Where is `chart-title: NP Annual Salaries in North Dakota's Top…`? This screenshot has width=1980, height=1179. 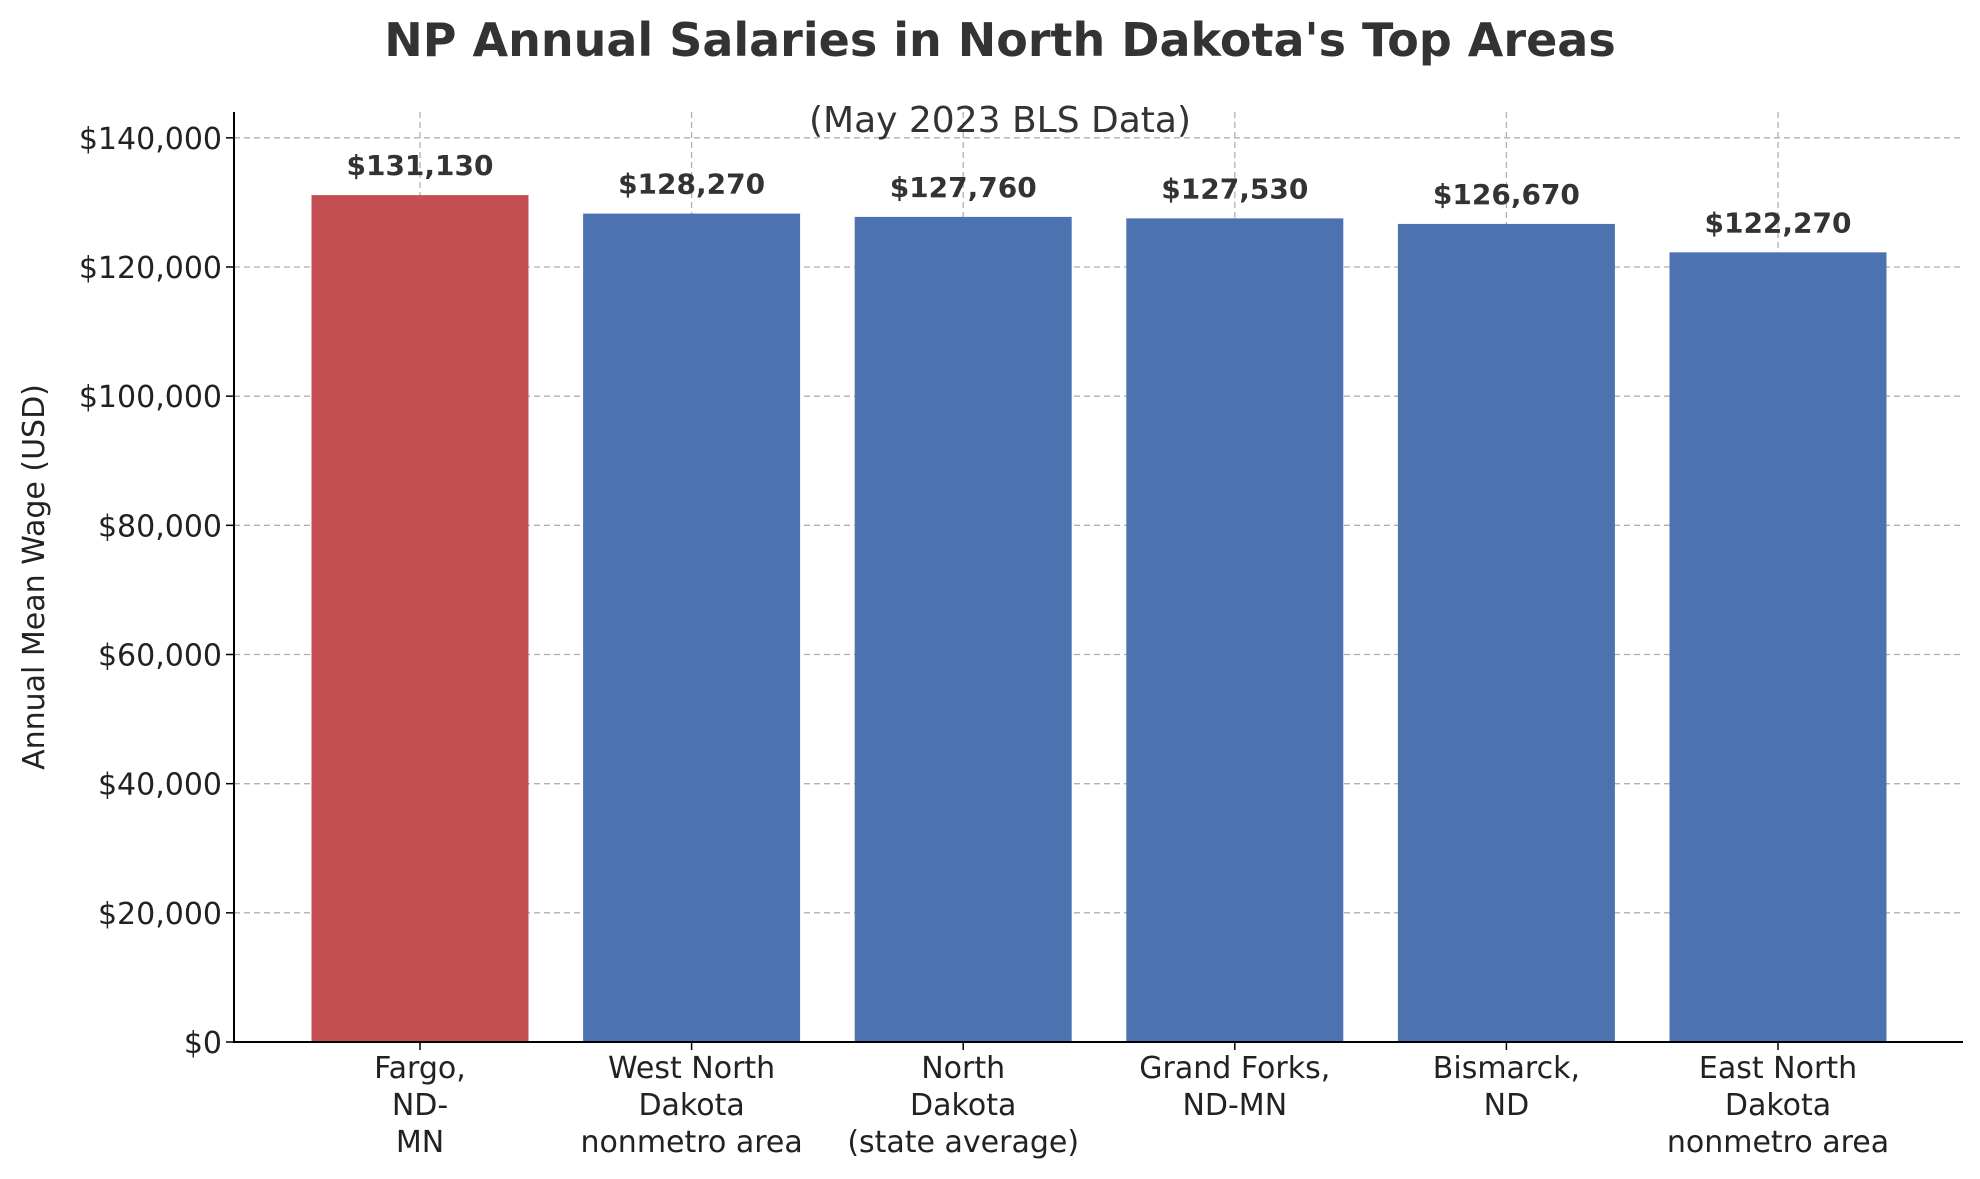 chart-title: NP Annual Salaries in North Dakota's Top… is located at coordinates (999, 40).